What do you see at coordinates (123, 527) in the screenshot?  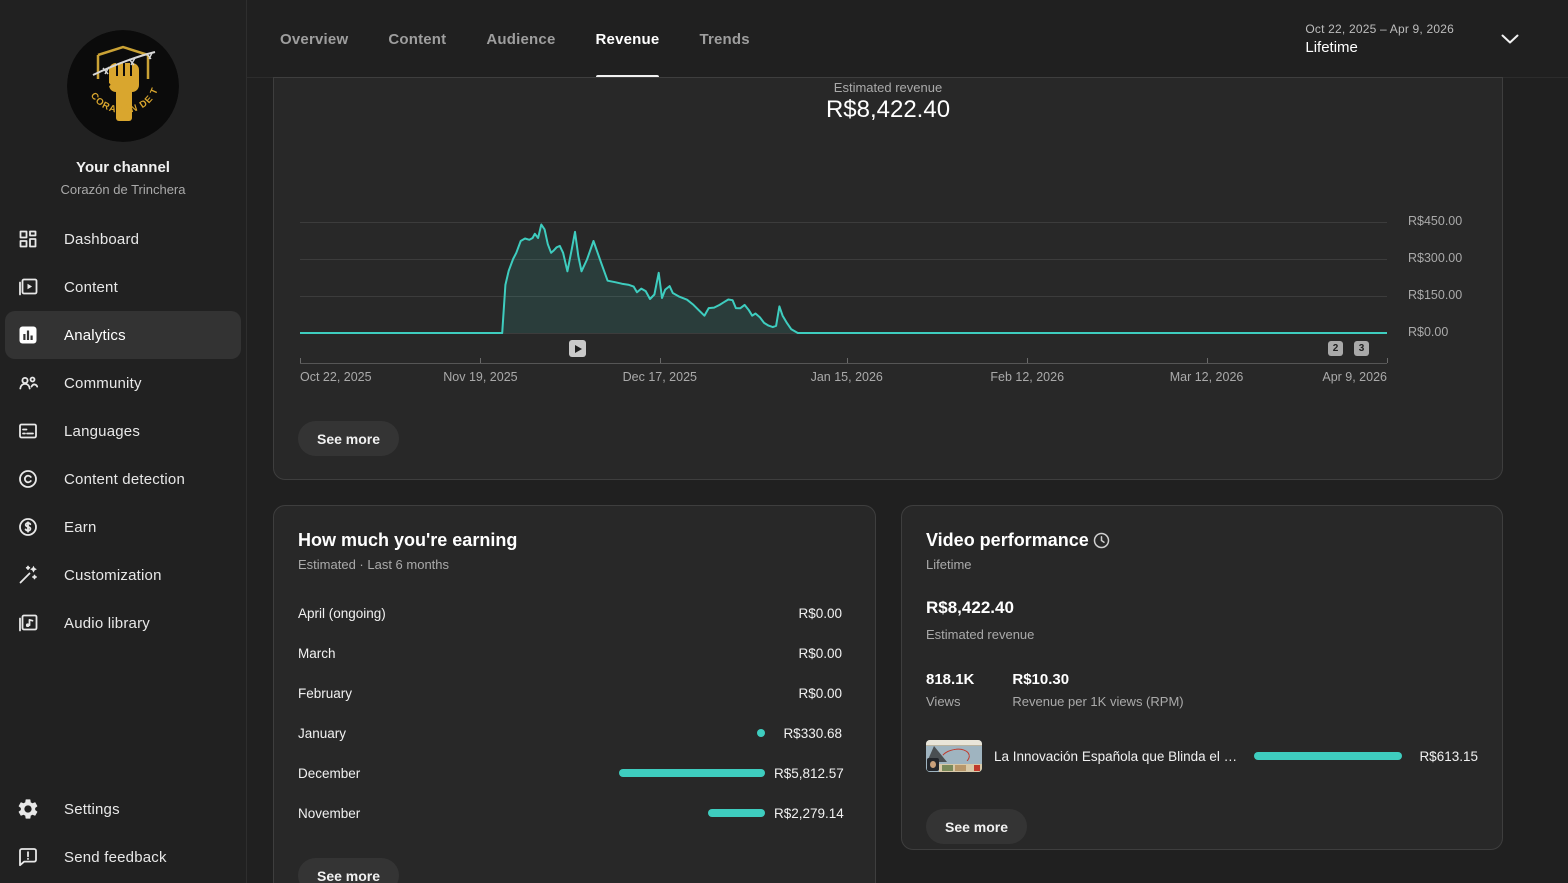 I see `sidebar-item-earn: Earn` at bounding box center [123, 527].